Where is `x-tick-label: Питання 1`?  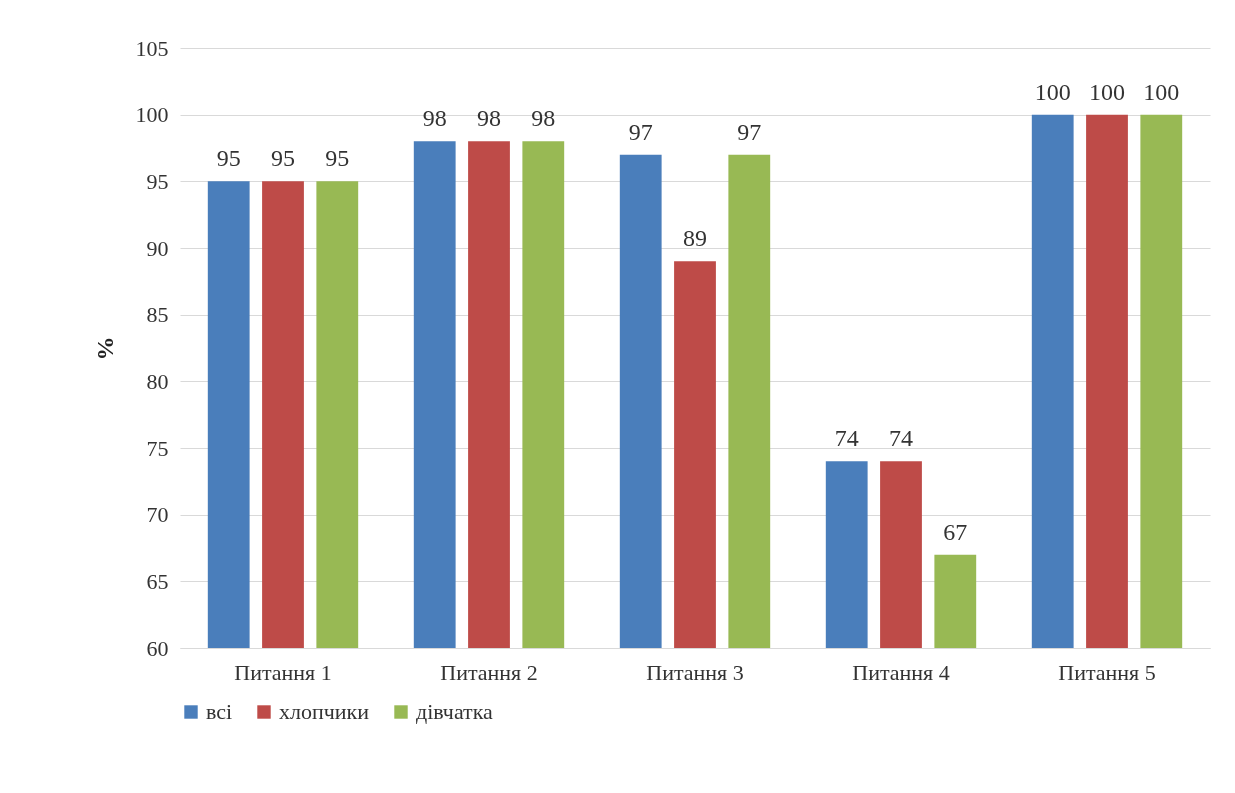
x-tick-label: Питання 1 is located at coordinates (283, 672).